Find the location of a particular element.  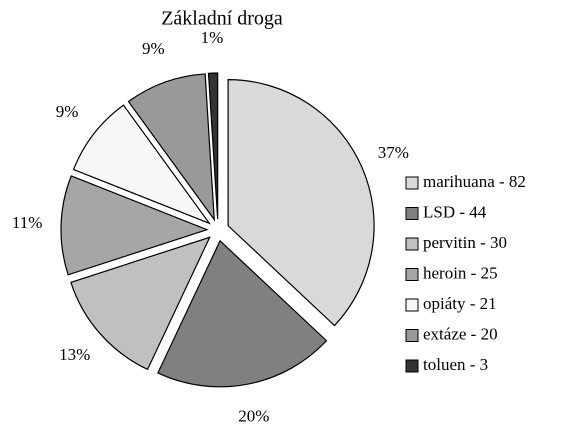

legend-label: extáze - 20 is located at coordinates (460, 333).